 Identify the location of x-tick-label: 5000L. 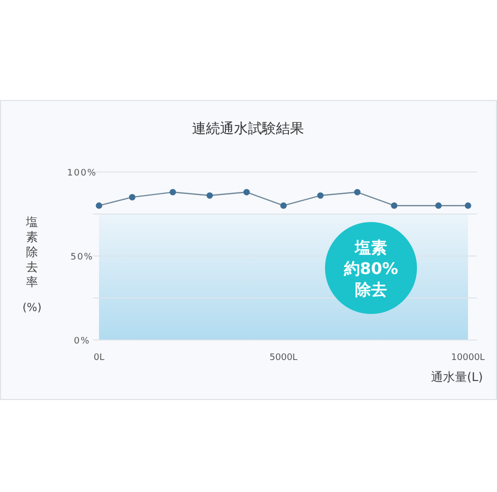
(284, 358).